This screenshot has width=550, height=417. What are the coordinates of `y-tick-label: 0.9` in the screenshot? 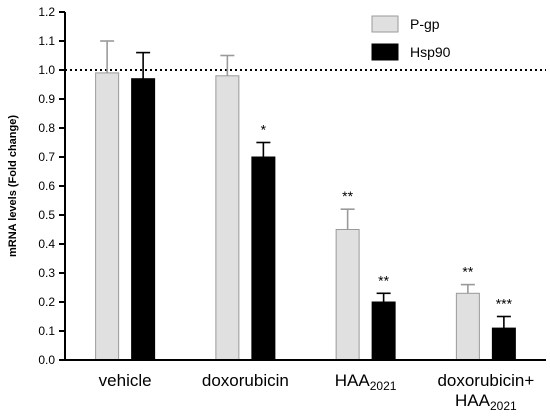 It's located at (46, 99).